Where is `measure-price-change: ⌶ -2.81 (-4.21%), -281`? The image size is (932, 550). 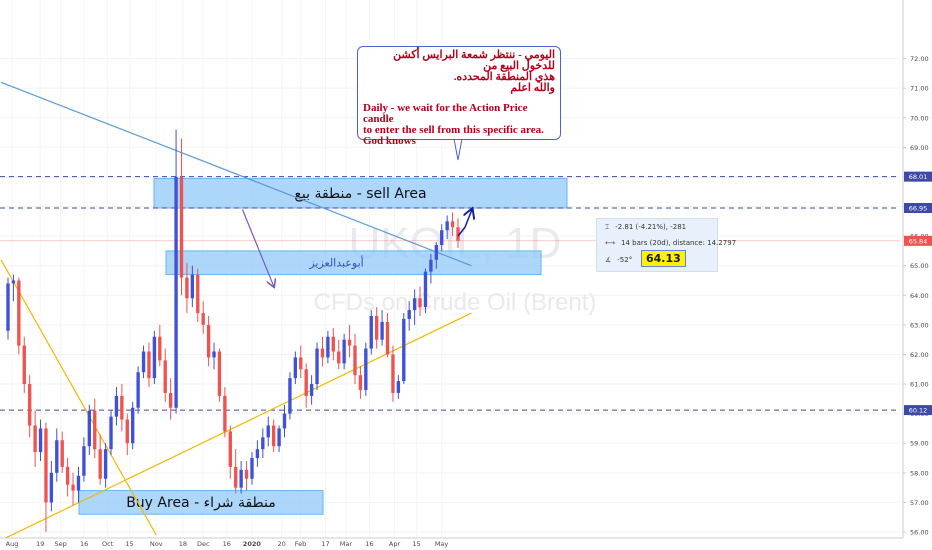
measure-price-change: ⌶ -2.81 (-4.21%), -281 is located at coordinates (645, 227).